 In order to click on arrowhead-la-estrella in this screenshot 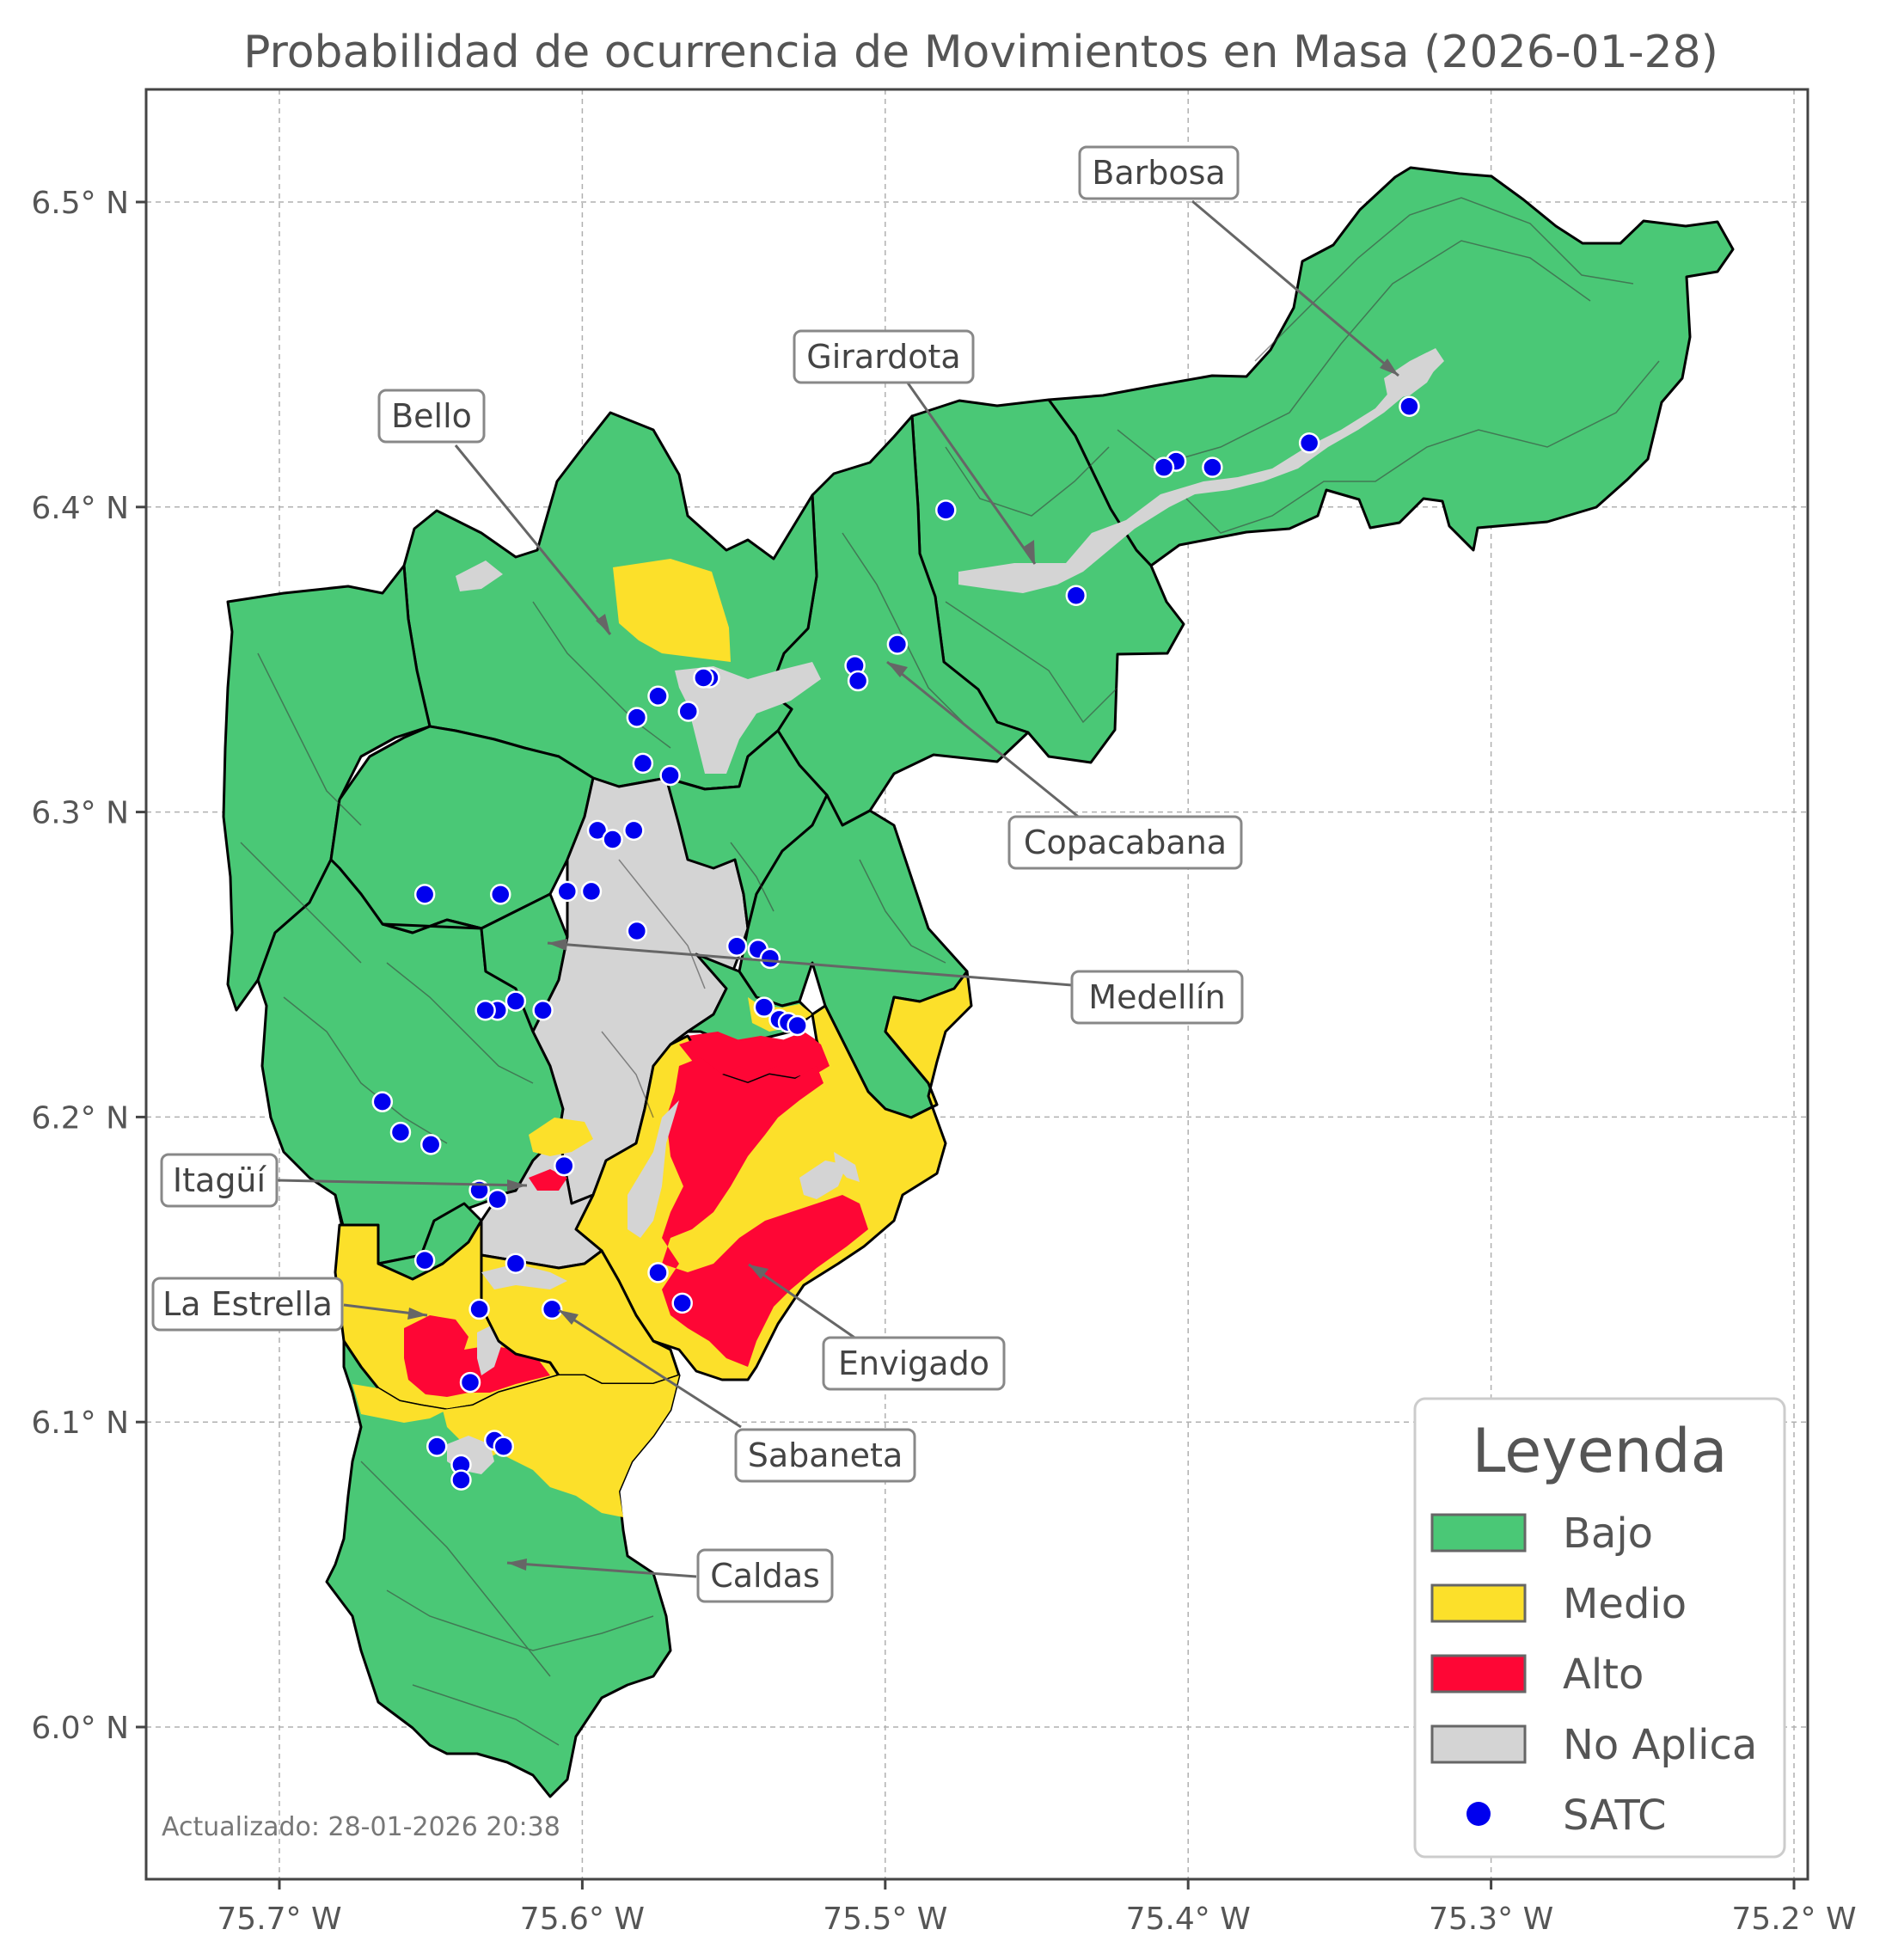, I will do `click(417, 1314)`.